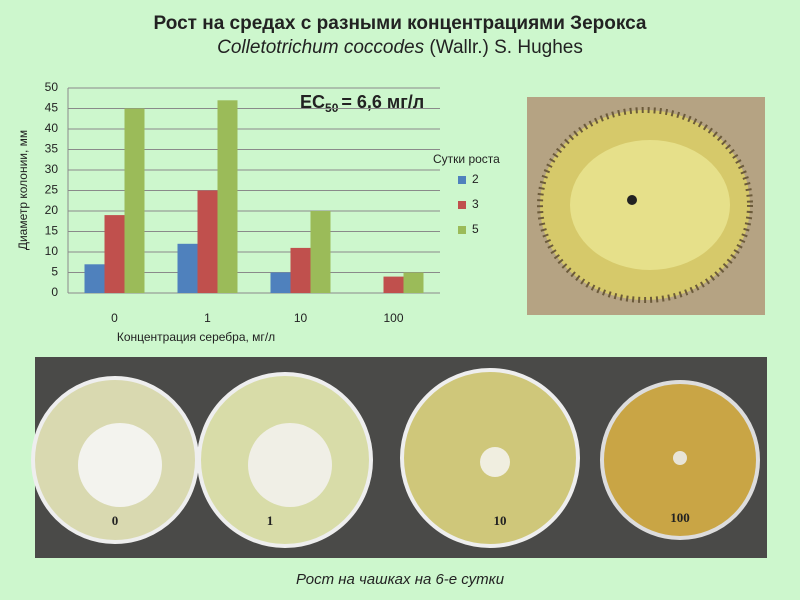 This screenshot has height=600, width=800. What do you see at coordinates (52, 190) in the screenshot?
I see `y-tick-label: 25` at bounding box center [52, 190].